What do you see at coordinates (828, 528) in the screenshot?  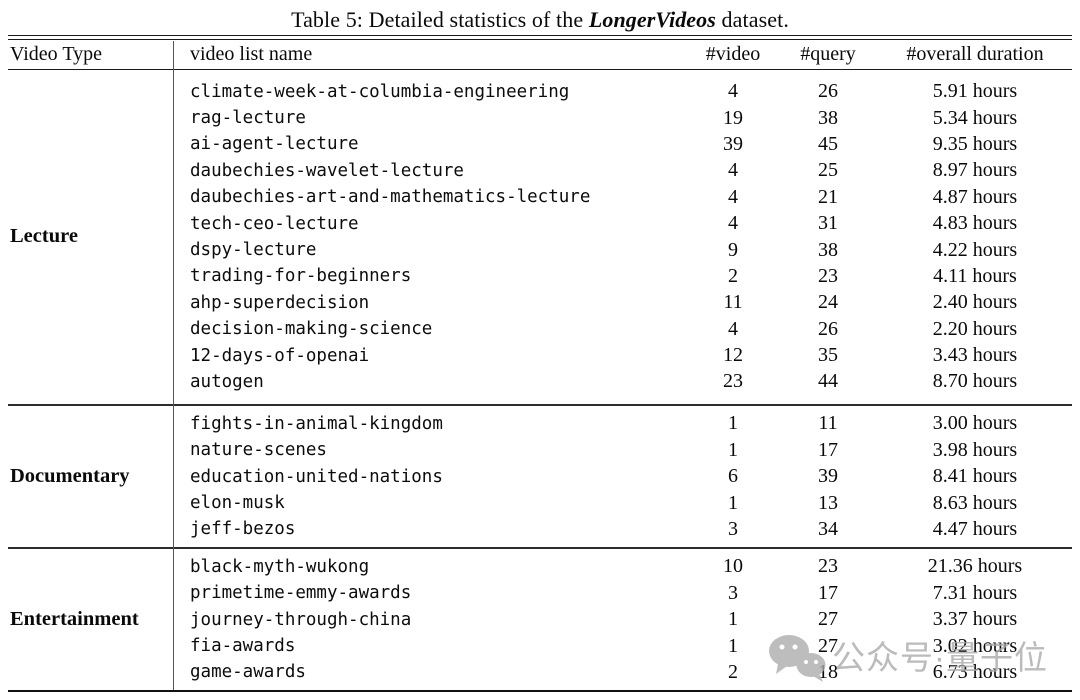 I see `query-count-cell: 34` at bounding box center [828, 528].